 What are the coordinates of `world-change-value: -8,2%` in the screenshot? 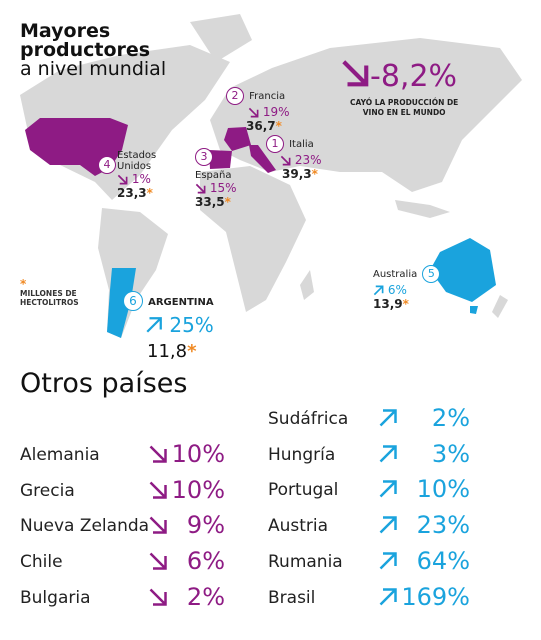 It's located at (414, 76).